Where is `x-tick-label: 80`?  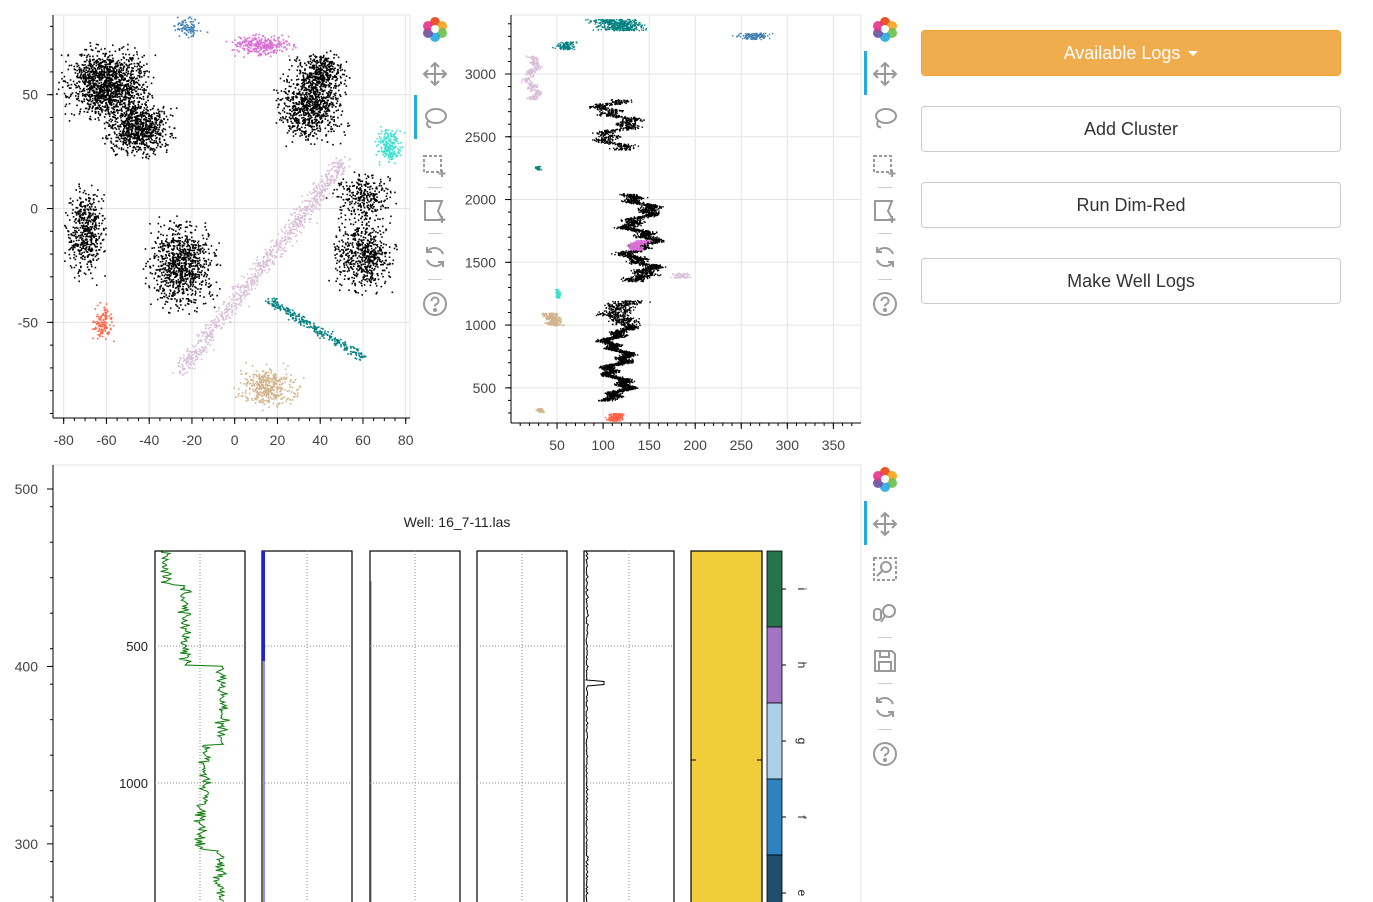
x-tick-label: 80 is located at coordinates (406, 440).